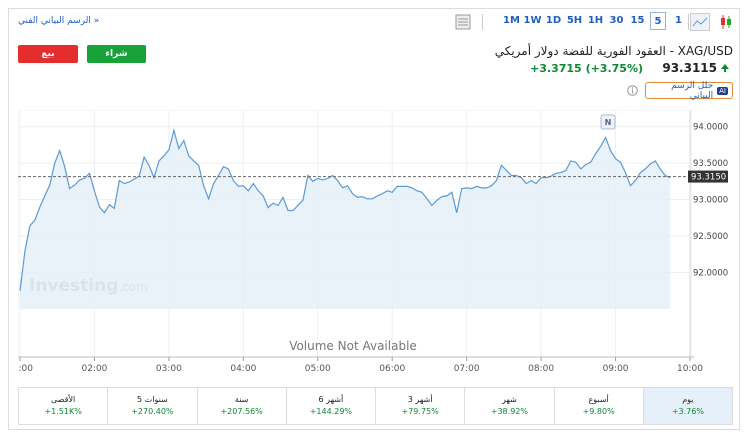 Image resolution: width=749 pixels, height=439 pixels. What do you see at coordinates (331, 411) in the screenshot?
I see `period-change: +144.29%` at bounding box center [331, 411].